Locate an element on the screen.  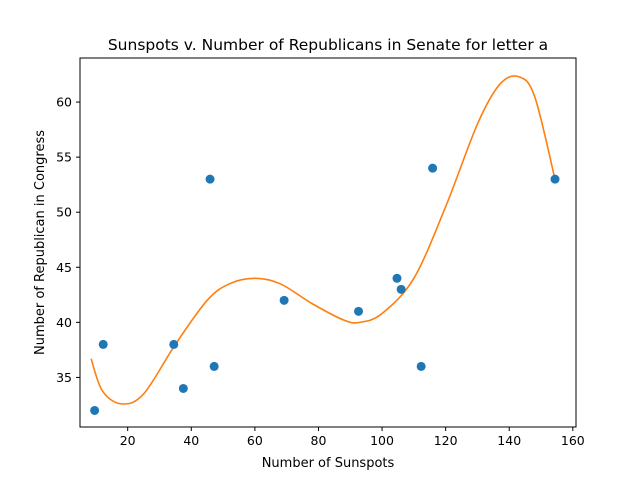
x-tick-label: 160 is located at coordinates (573, 440).